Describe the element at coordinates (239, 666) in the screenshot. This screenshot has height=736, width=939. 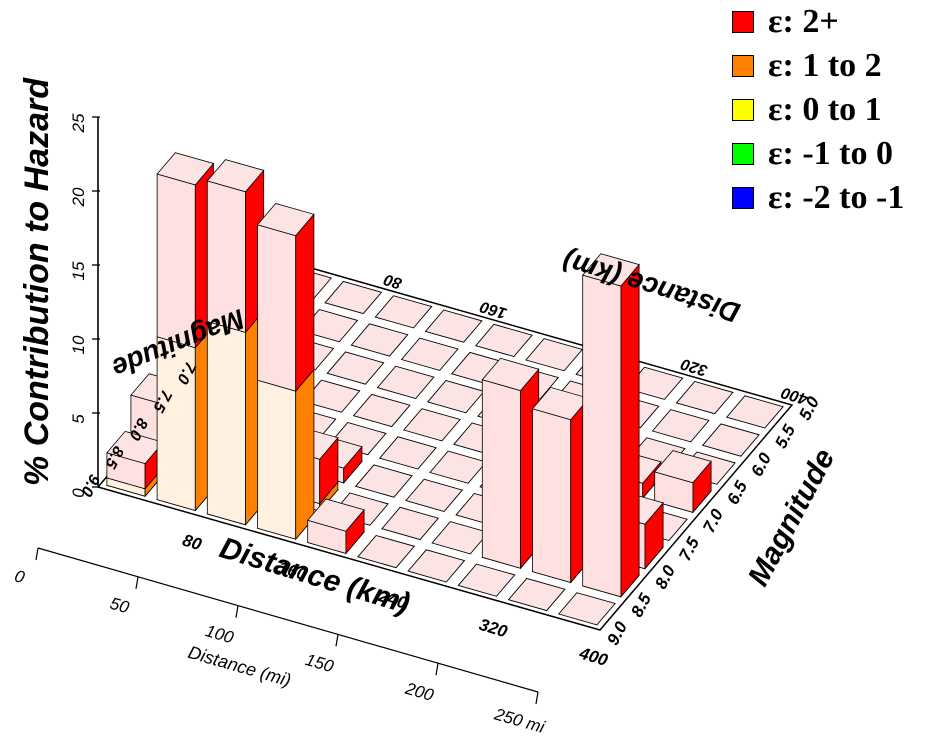
I see `mi-axis-title: Distance (mi)` at that location.